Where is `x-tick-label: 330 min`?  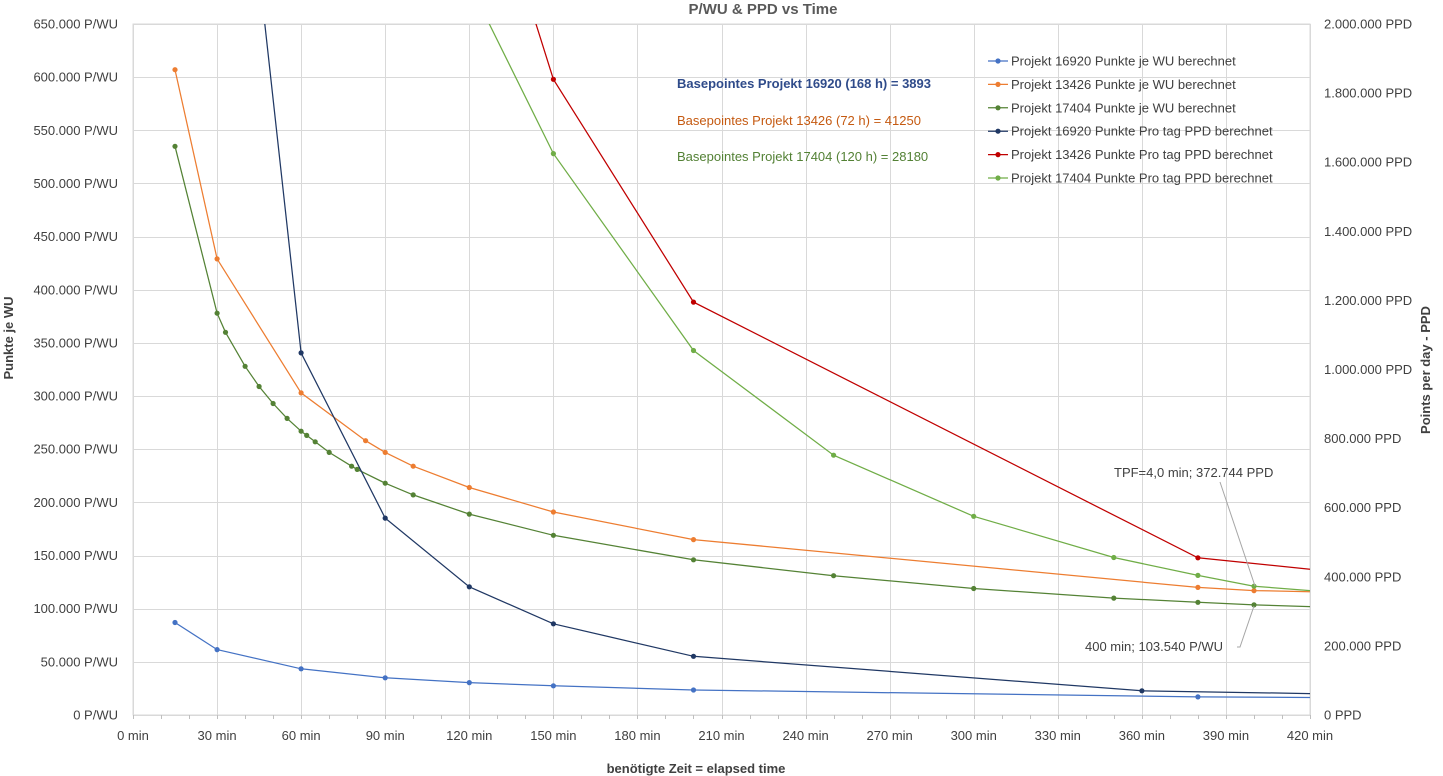 x-tick-label: 330 min is located at coordinates (1058, 735).